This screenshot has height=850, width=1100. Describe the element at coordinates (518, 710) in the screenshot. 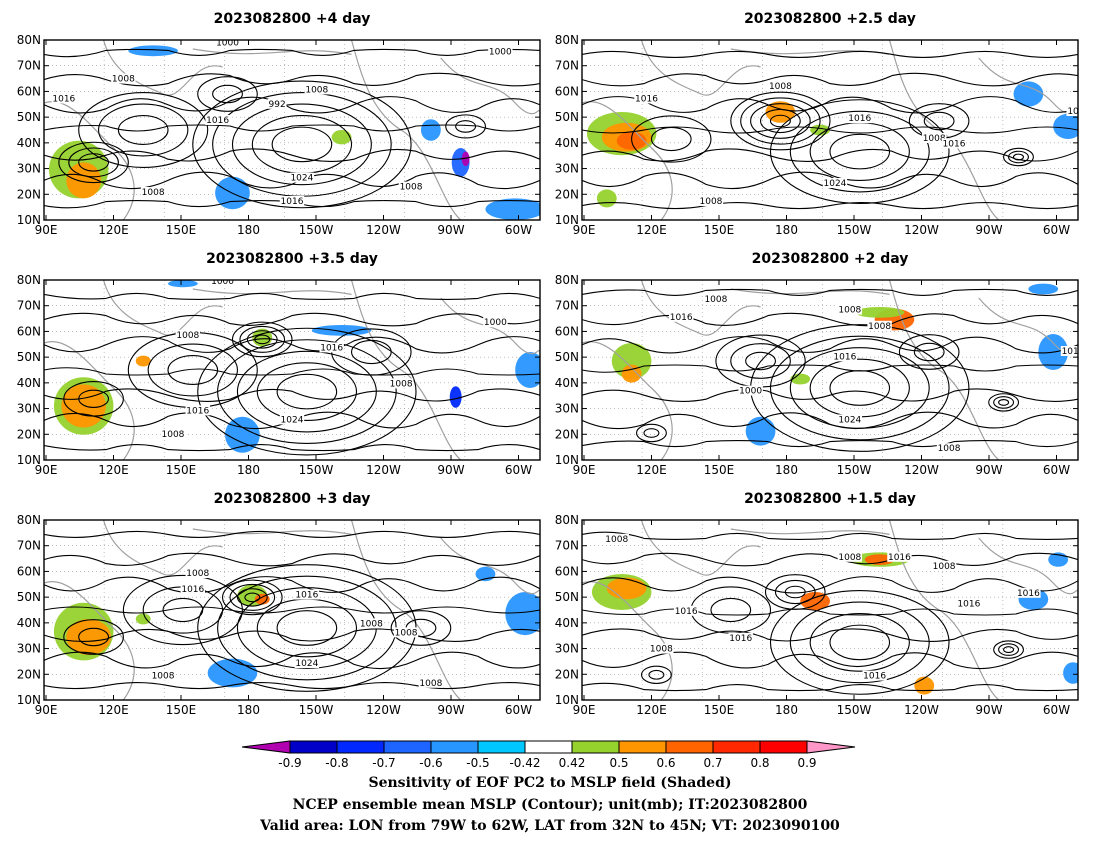

I see `x-tick-label: 60W` at that location.